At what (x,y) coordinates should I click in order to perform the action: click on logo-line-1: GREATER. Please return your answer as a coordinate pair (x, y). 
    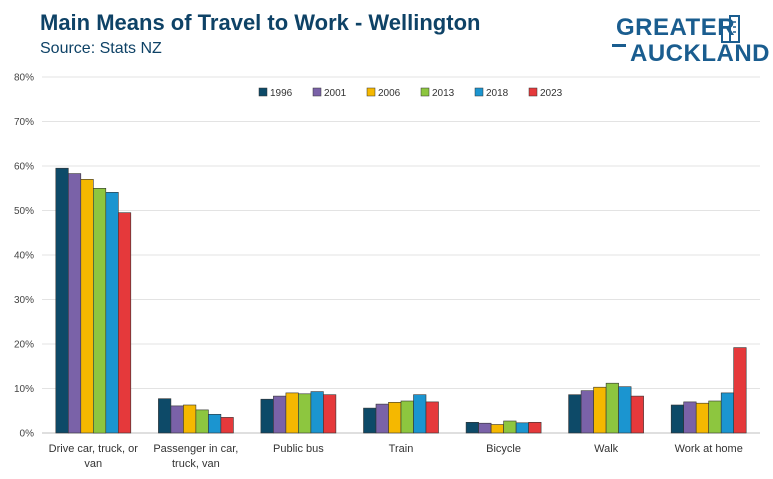
    Looking at the image, I should click on (676, 27).